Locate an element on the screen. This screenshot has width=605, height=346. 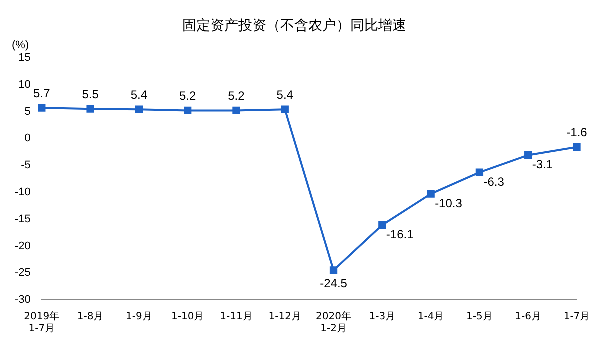
x-tick-label: 1-6月 is located at coordinates (528, 317).